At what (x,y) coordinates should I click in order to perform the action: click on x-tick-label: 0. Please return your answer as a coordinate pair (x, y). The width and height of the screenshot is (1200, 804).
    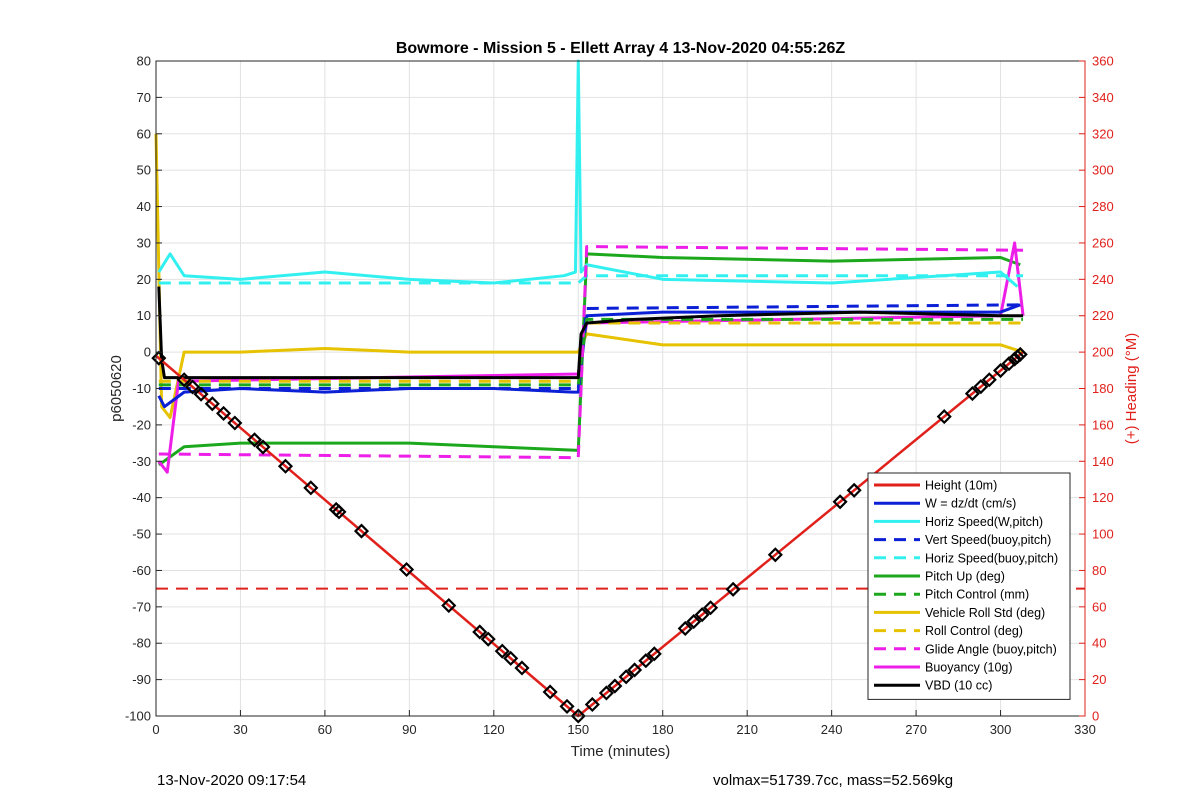
    Looking at the image, I should click on (155, 729).